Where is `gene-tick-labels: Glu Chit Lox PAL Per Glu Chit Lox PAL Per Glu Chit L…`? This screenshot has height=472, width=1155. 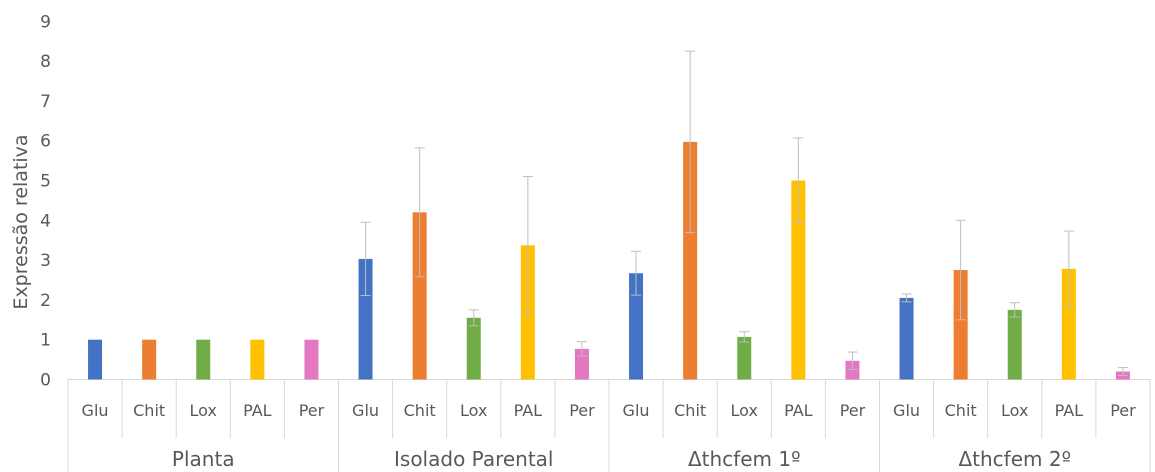
gene-tick-labels: Glu Chit Lox PAL Per Glu Chit Lox PAL Per Glu Chit L… is located at coordinates (609, 410).